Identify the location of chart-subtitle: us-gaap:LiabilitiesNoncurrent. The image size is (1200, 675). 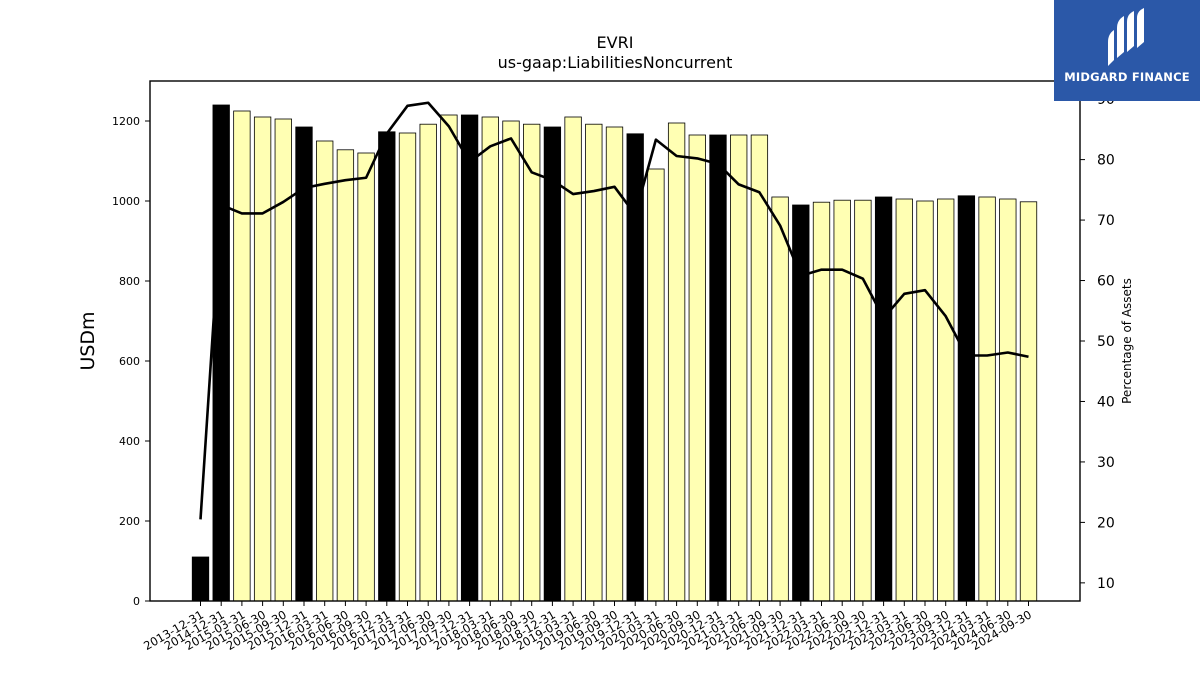
(615, 62).